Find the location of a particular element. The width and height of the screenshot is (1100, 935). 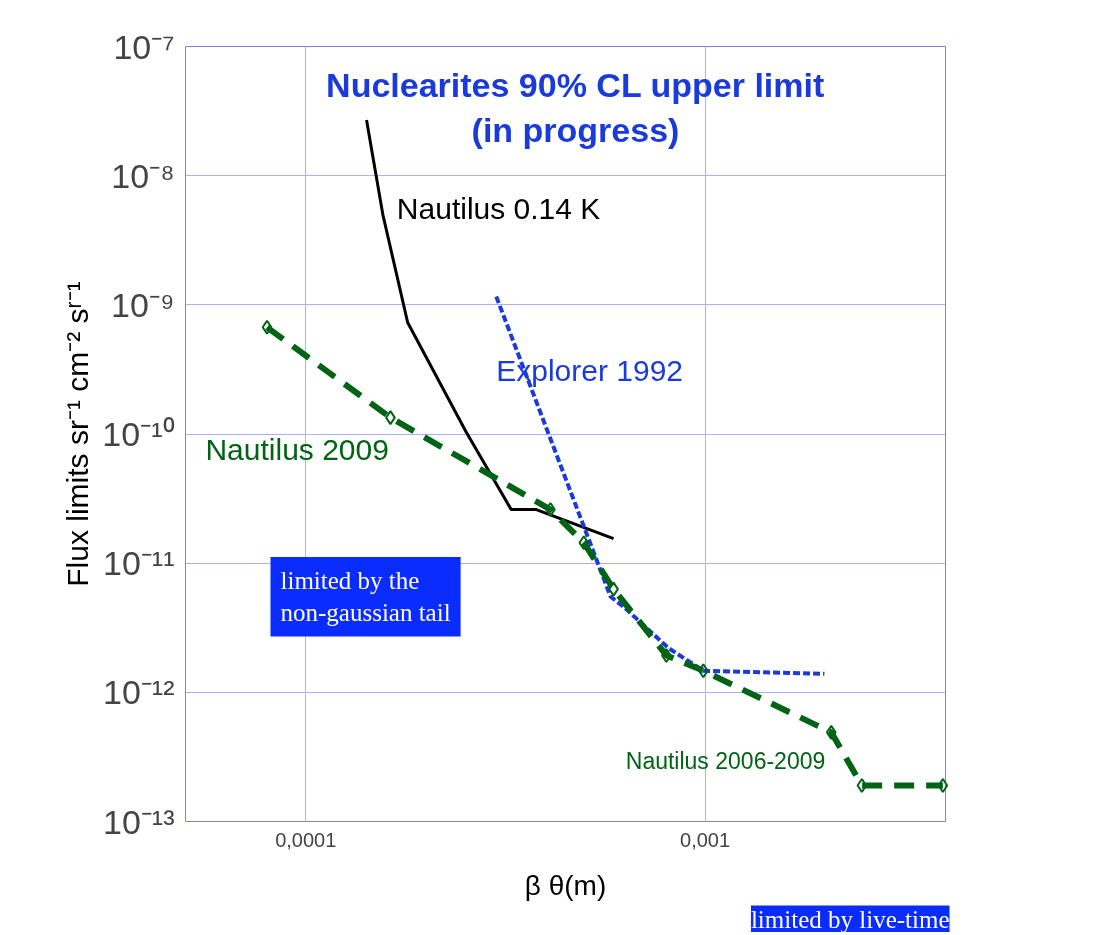

y-tick-label: 10⁻¹² is located at coordinates (139, 692).